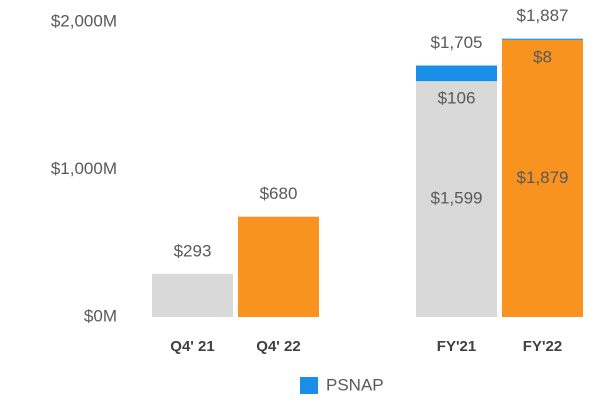 The image size is (595, 403). I want to click on y-tick-label: $2,000M, so click(84, 20).